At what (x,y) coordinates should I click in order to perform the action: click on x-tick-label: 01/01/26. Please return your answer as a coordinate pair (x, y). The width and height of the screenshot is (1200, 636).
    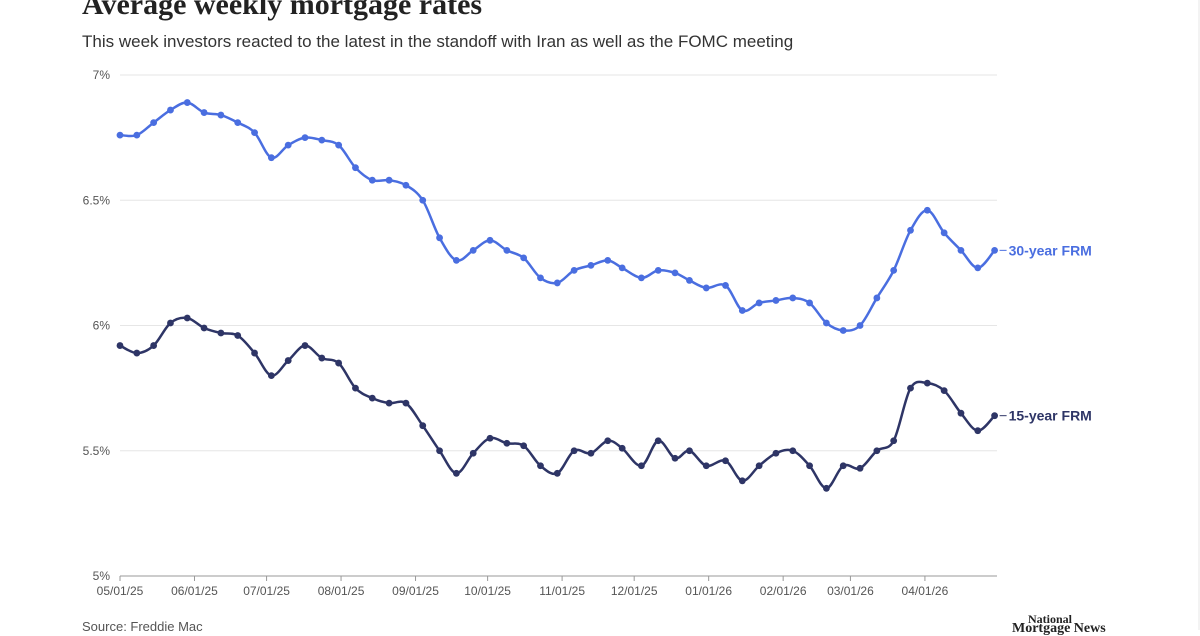
    Looking at the image, I should click on (708, 591).